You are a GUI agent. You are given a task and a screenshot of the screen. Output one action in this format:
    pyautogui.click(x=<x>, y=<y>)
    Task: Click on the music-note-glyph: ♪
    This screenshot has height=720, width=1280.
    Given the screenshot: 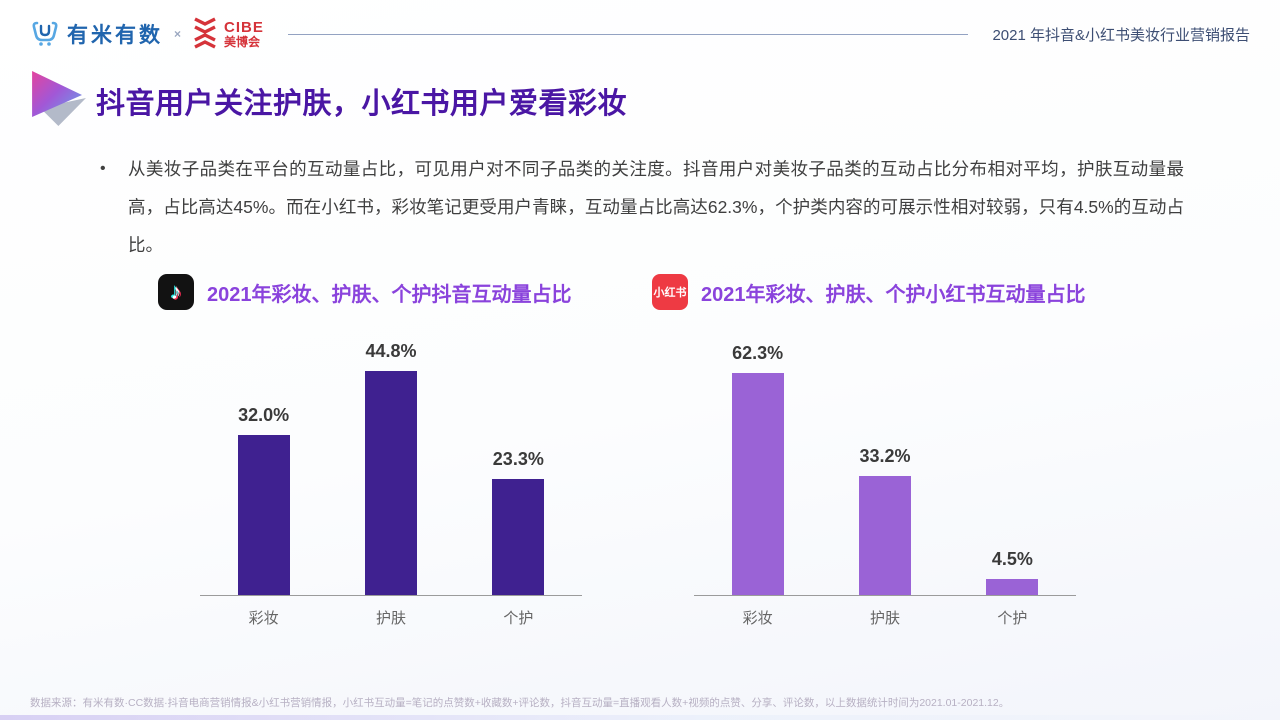 What is the action you would take?
    pyautogui.click(x=176, y=291)
    